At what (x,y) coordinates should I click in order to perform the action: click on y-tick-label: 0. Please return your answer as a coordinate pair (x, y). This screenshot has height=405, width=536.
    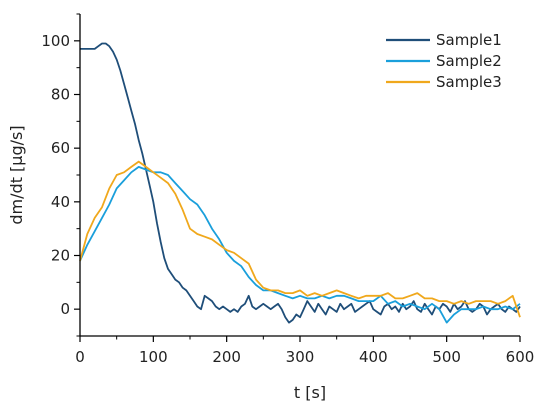
    Looking at the image, I should click on (65, 309).